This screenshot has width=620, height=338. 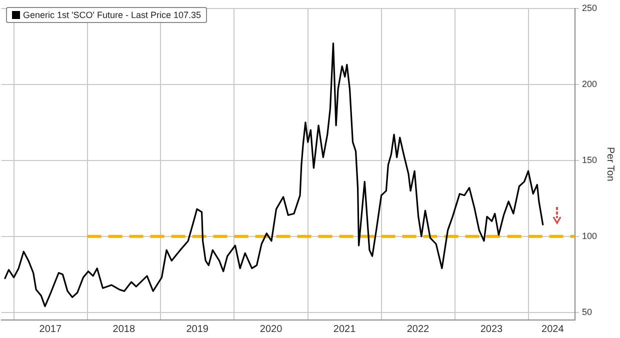 What do you see at coordinates (197, 329) in the screenshot?
I see `x-tick-label: 2019` at bounding box center [197, 329].